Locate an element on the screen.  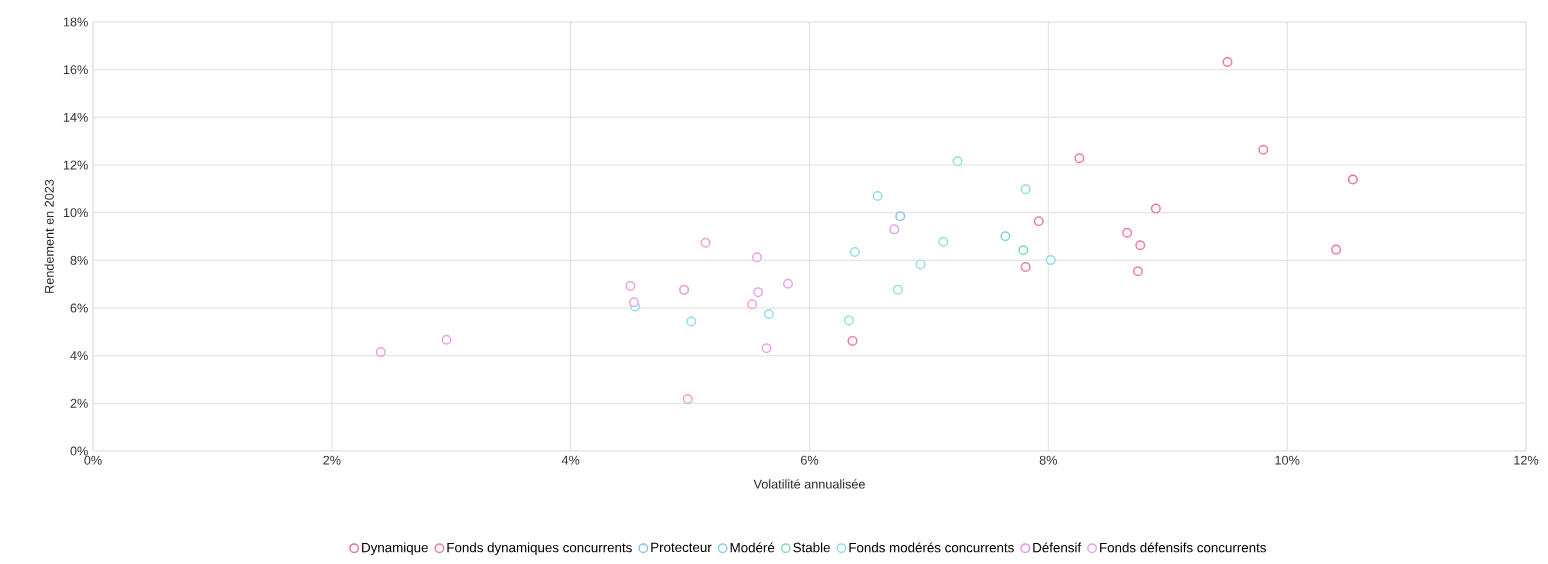
y-tick-label: 6% is located at coordinates (79, 308).